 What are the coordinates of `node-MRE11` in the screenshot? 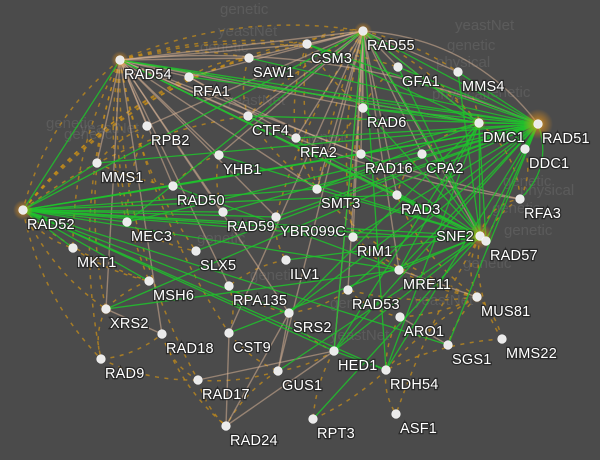 It's located at (399, 270).